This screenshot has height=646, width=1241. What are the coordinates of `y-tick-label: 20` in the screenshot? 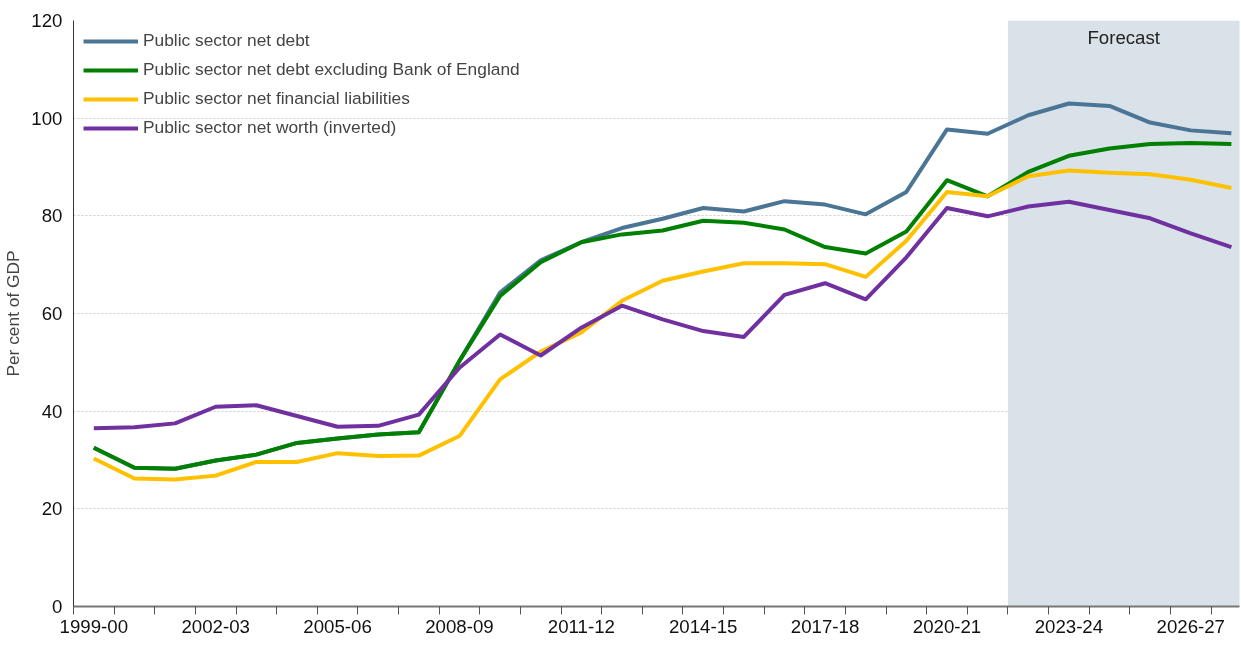 It's located at (52, 509).